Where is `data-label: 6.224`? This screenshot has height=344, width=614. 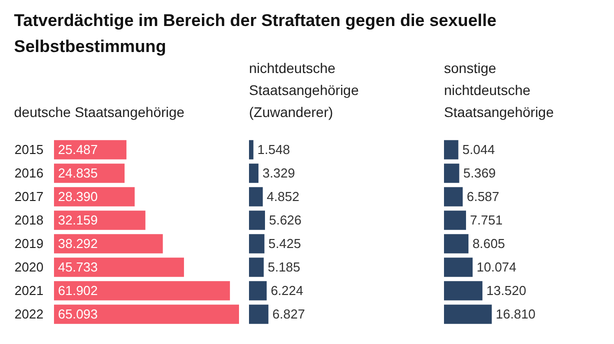
data-label: 6.224 is located at coordinates (287, 290).